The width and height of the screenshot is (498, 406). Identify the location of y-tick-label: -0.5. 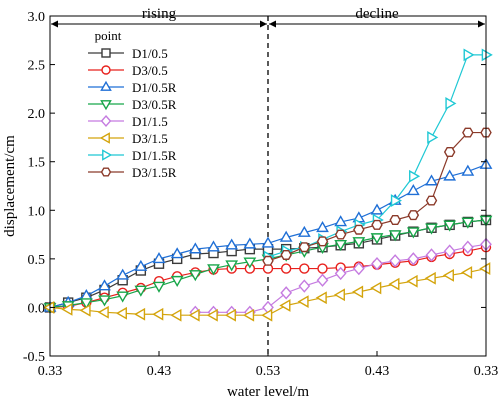
(34, 357).